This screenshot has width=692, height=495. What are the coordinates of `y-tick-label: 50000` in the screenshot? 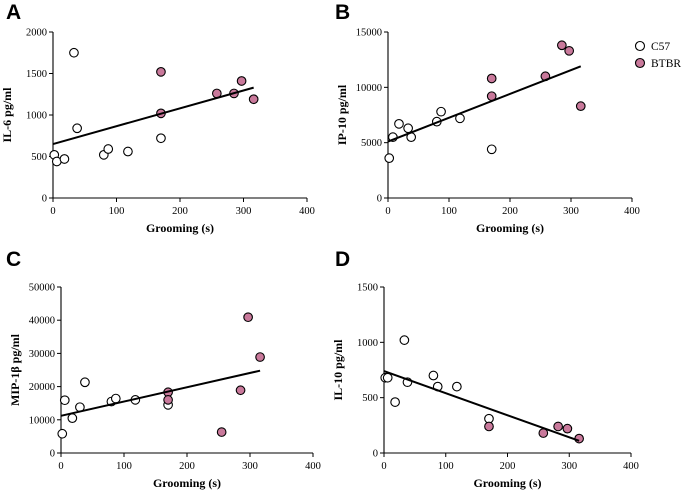 It's located at (42, 288).